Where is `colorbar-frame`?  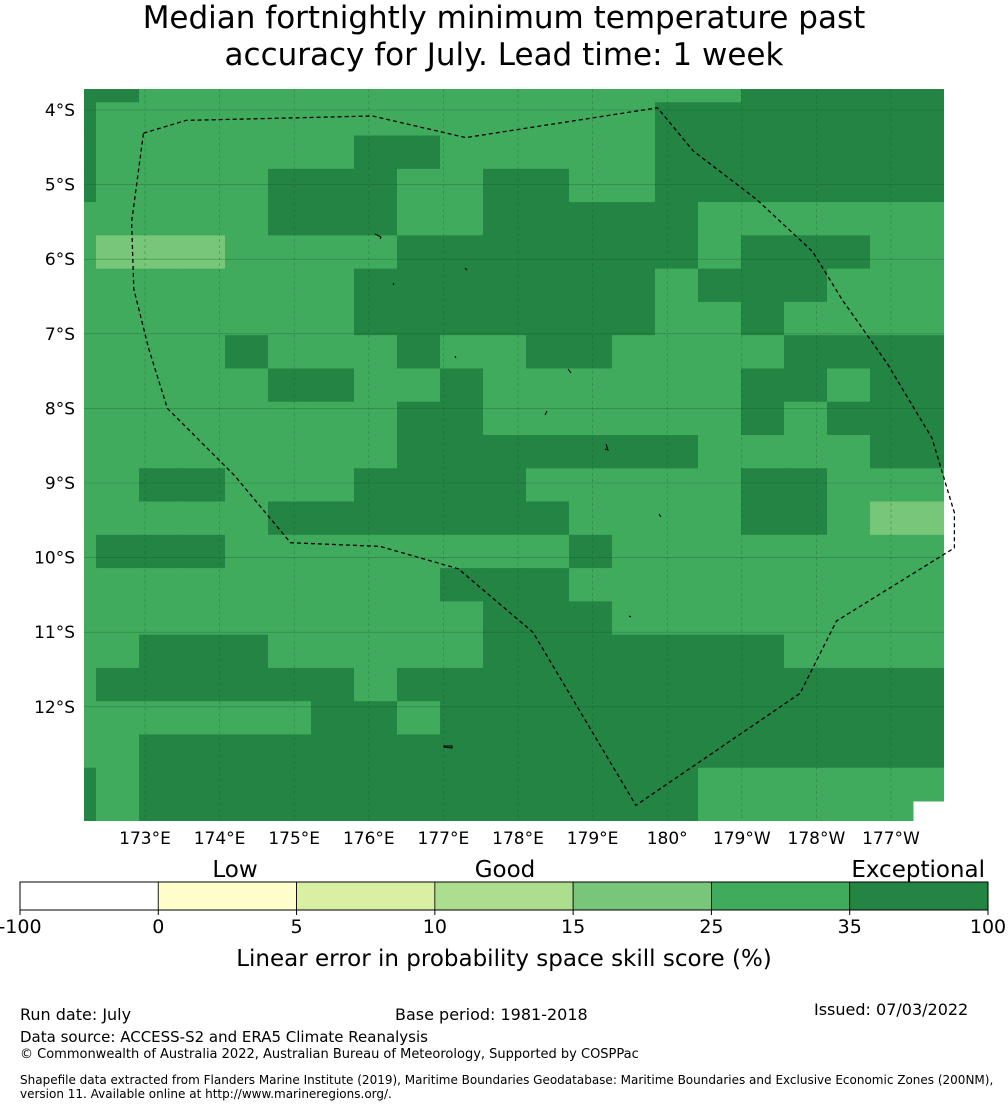
colorbar-frame is located at coordinates (504, 896).